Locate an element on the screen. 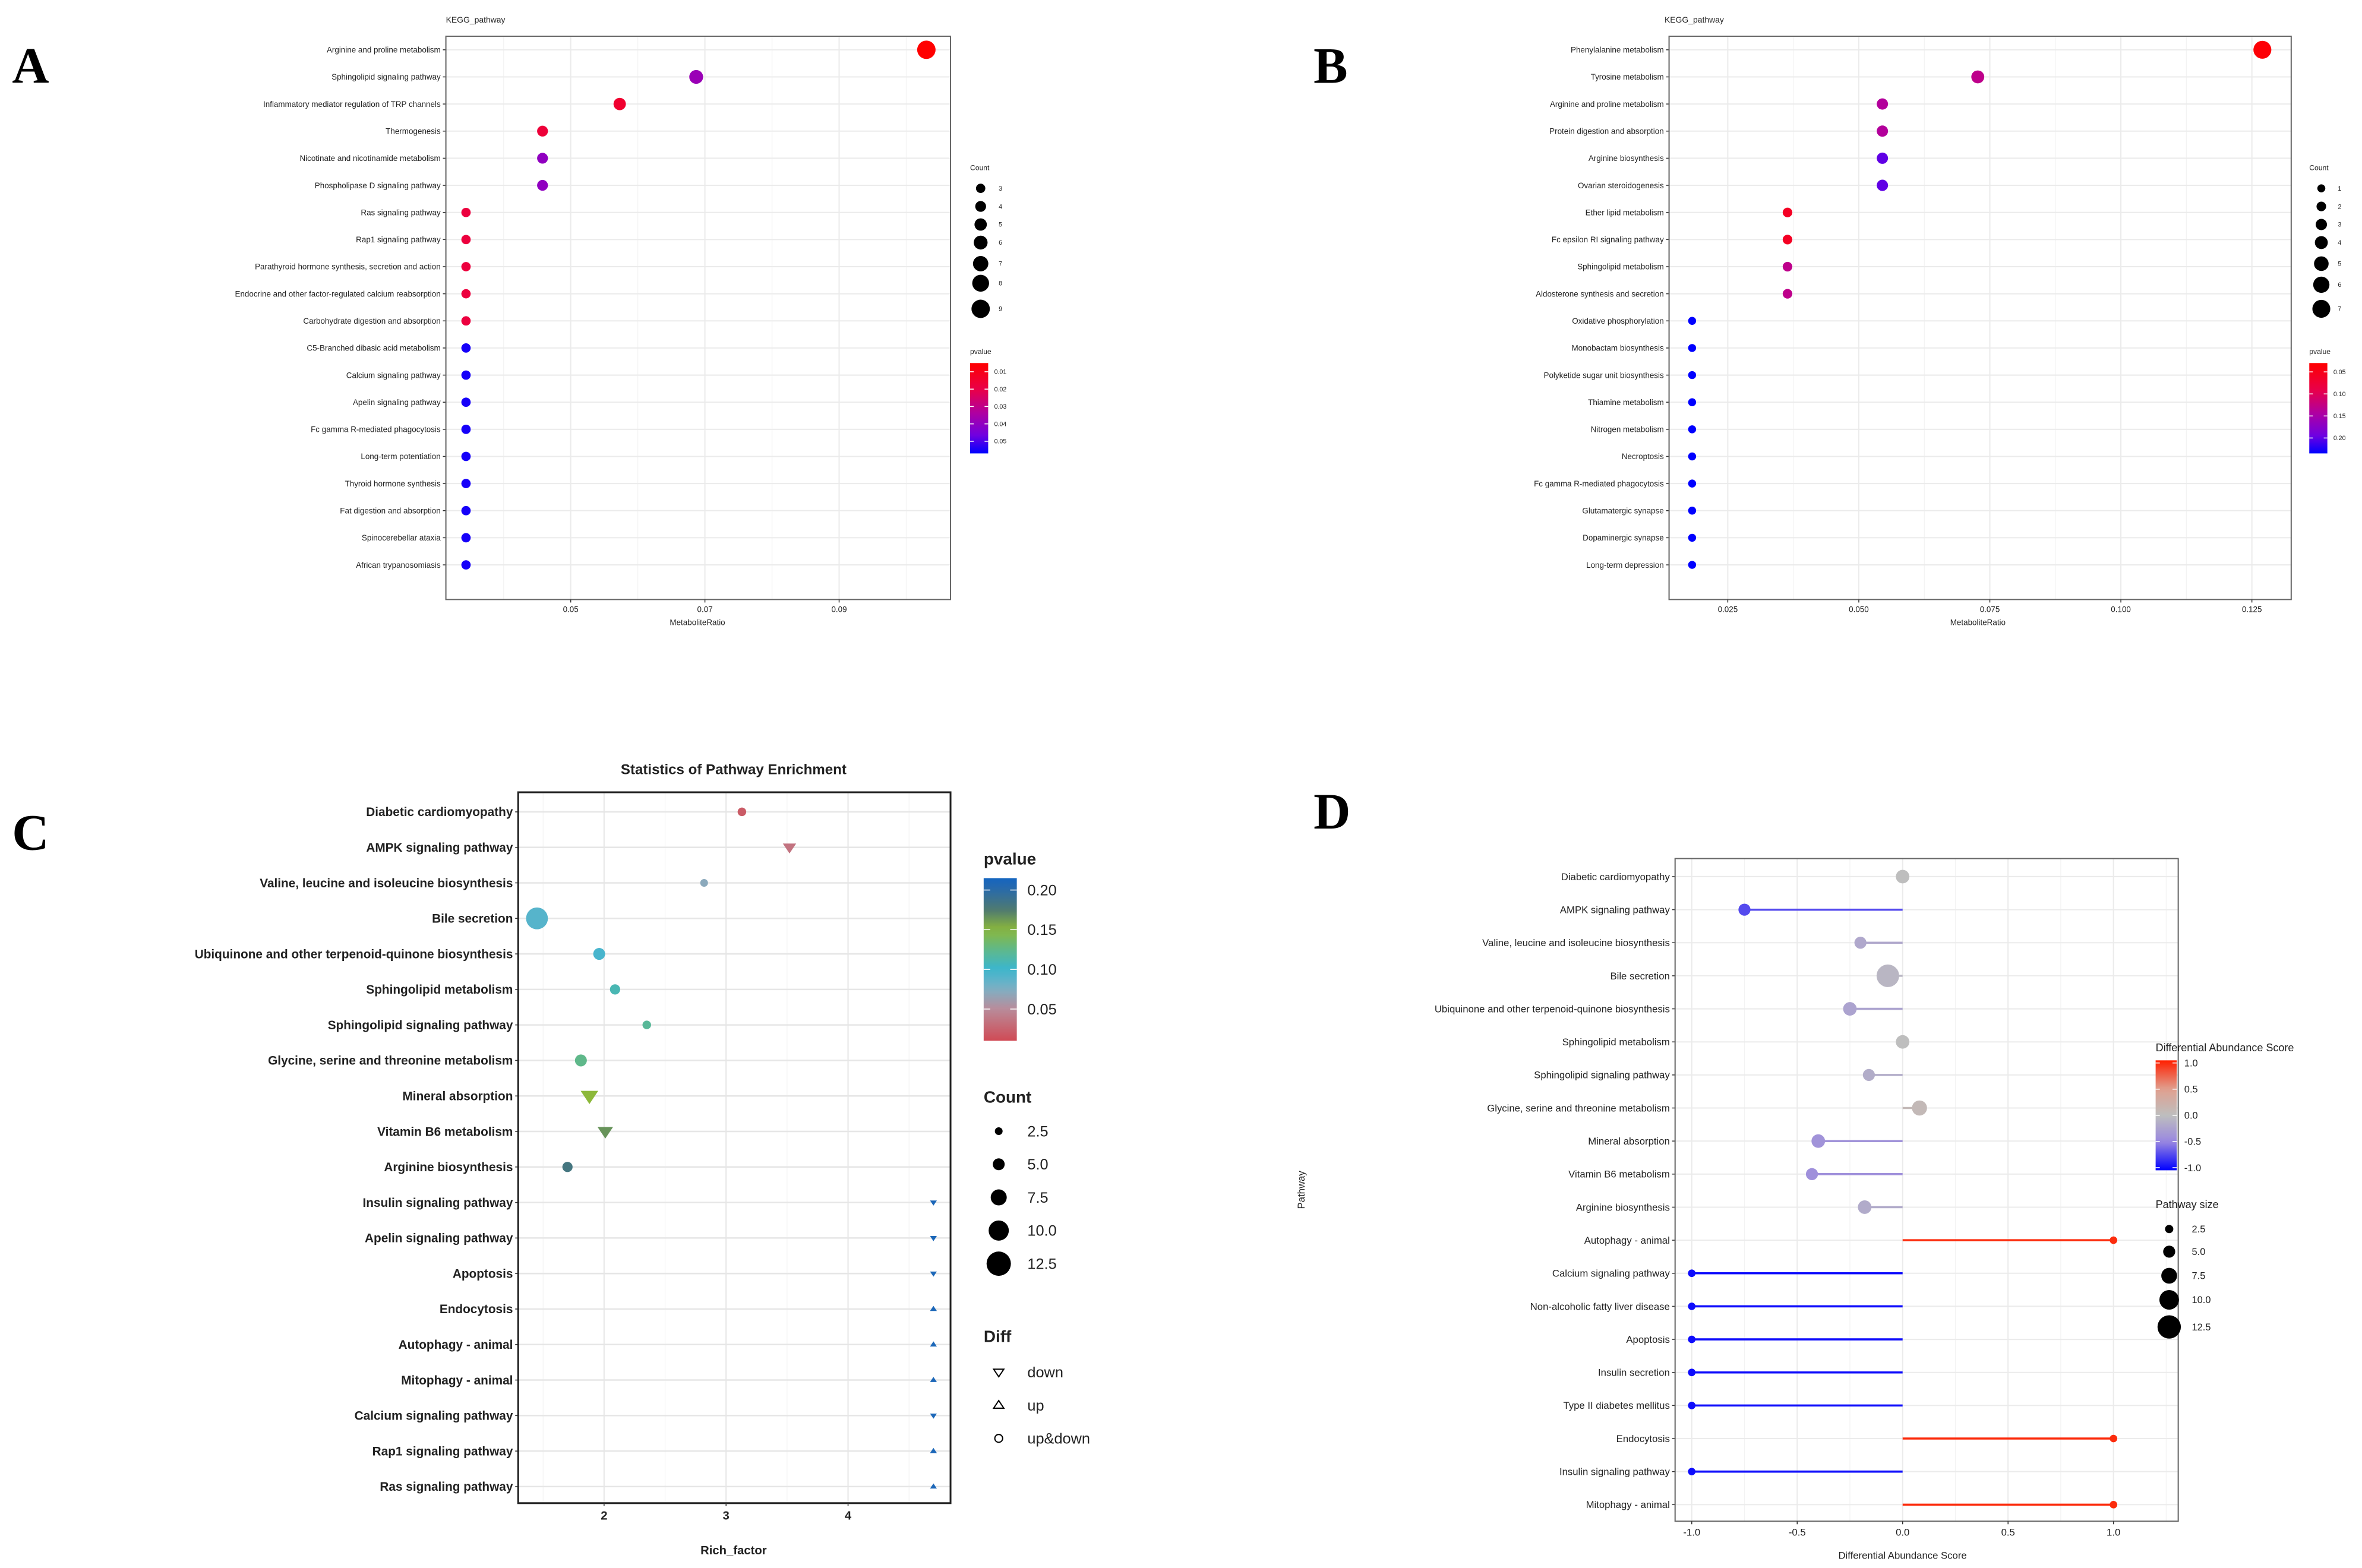 This screenshot has height=1568, width=2362. panel-label-b: B is located at coordinates (1331, 65).